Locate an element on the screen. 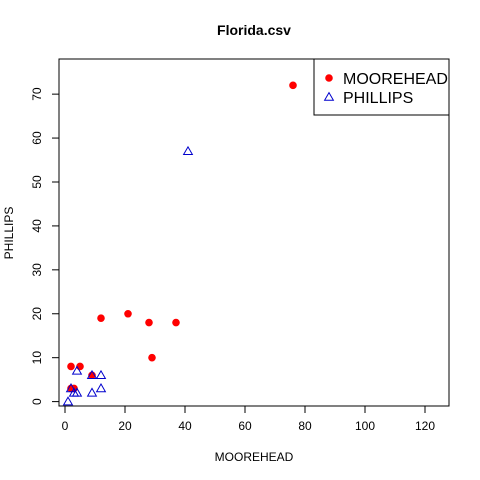 This screenshot has height=480, width=480. chart-title: Florida.csv is located at coordinates (254, 30).